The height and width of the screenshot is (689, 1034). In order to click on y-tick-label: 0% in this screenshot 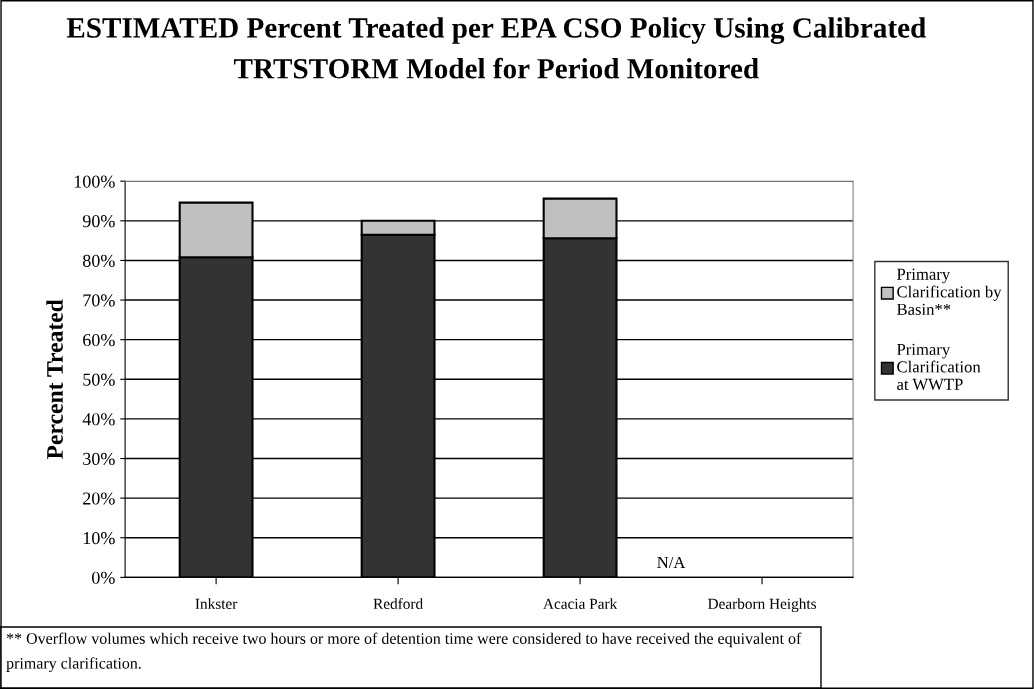, I will do `click(103, 577)`.